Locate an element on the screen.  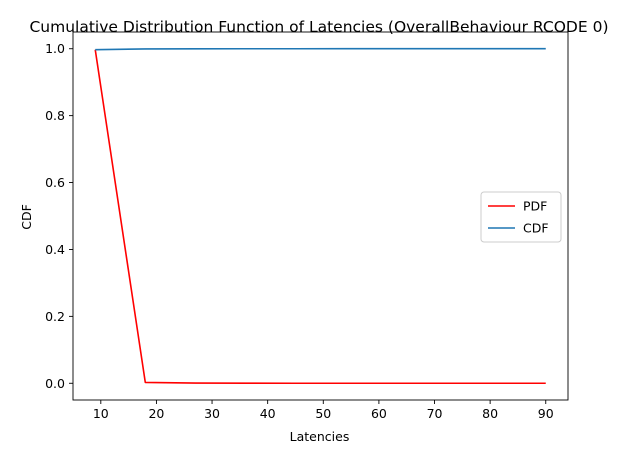
x-axis: 10 20 30 40 50 60 70 80 90 is located at coordinates (323, 410).